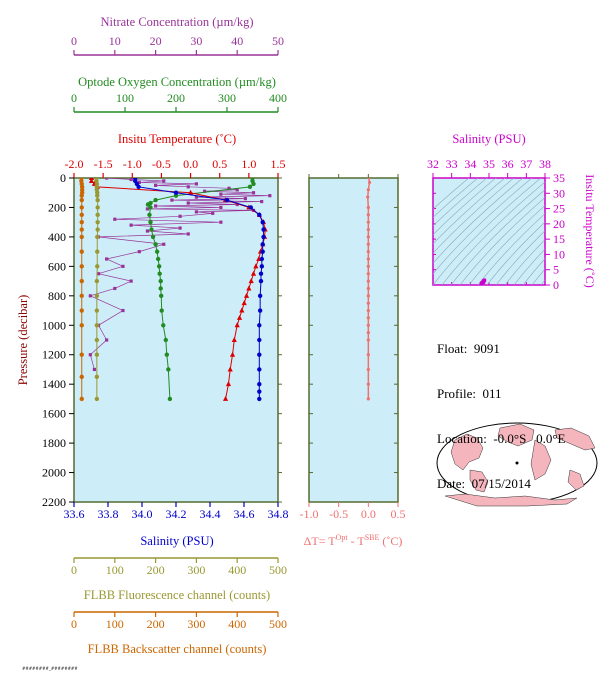 This screenshot has width=616, height=689. What do you see at coordinates (556, 270) in the screenshot?
I see `ts-y-tick-label: 5` at bounding box center [556, 270].